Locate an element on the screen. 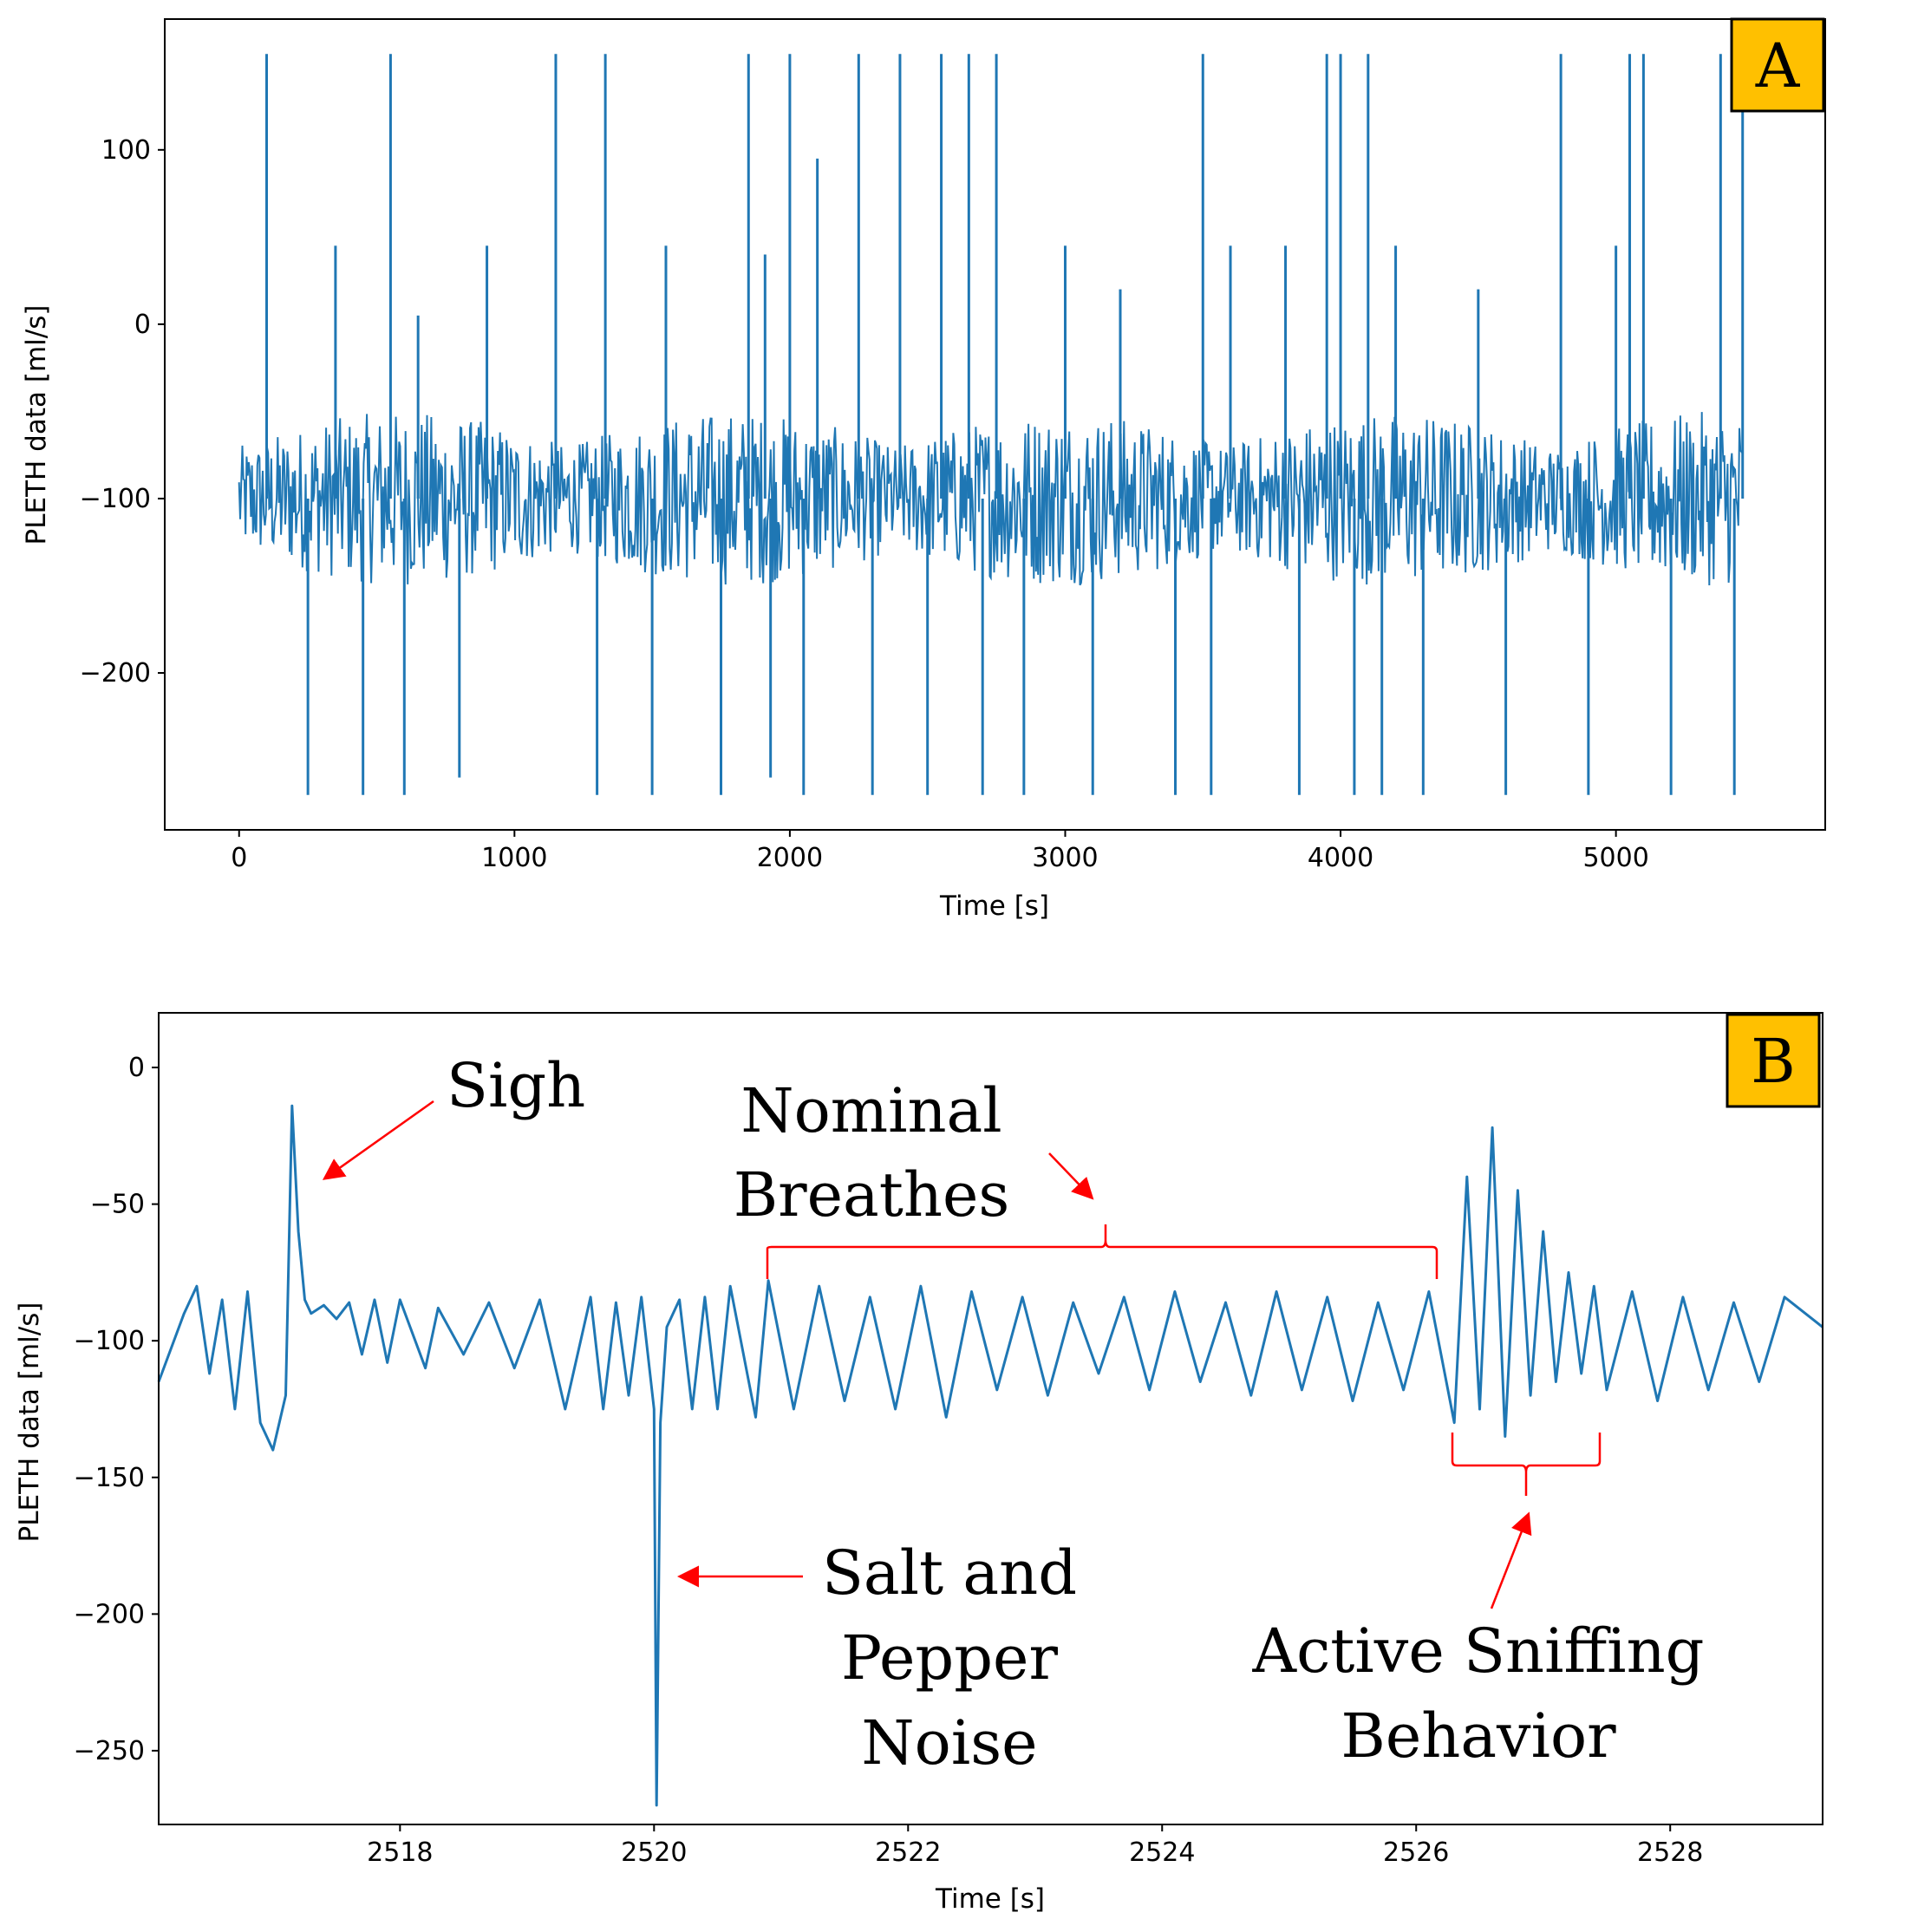 Image resolution: width=1905 pixels, height=1932 pixels. panel-a-badge-box is located at coordinates (1777, 65).